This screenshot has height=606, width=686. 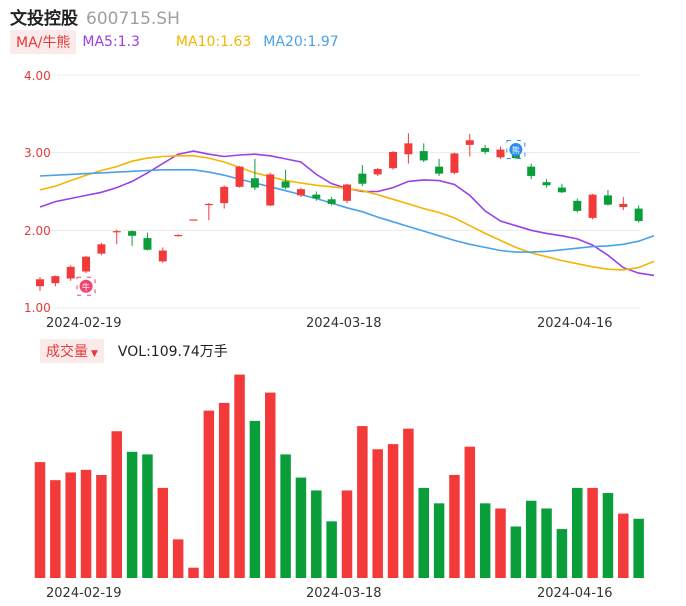 I want to click on ma20-value: MA20:1.97, so click(x=301, y=42).